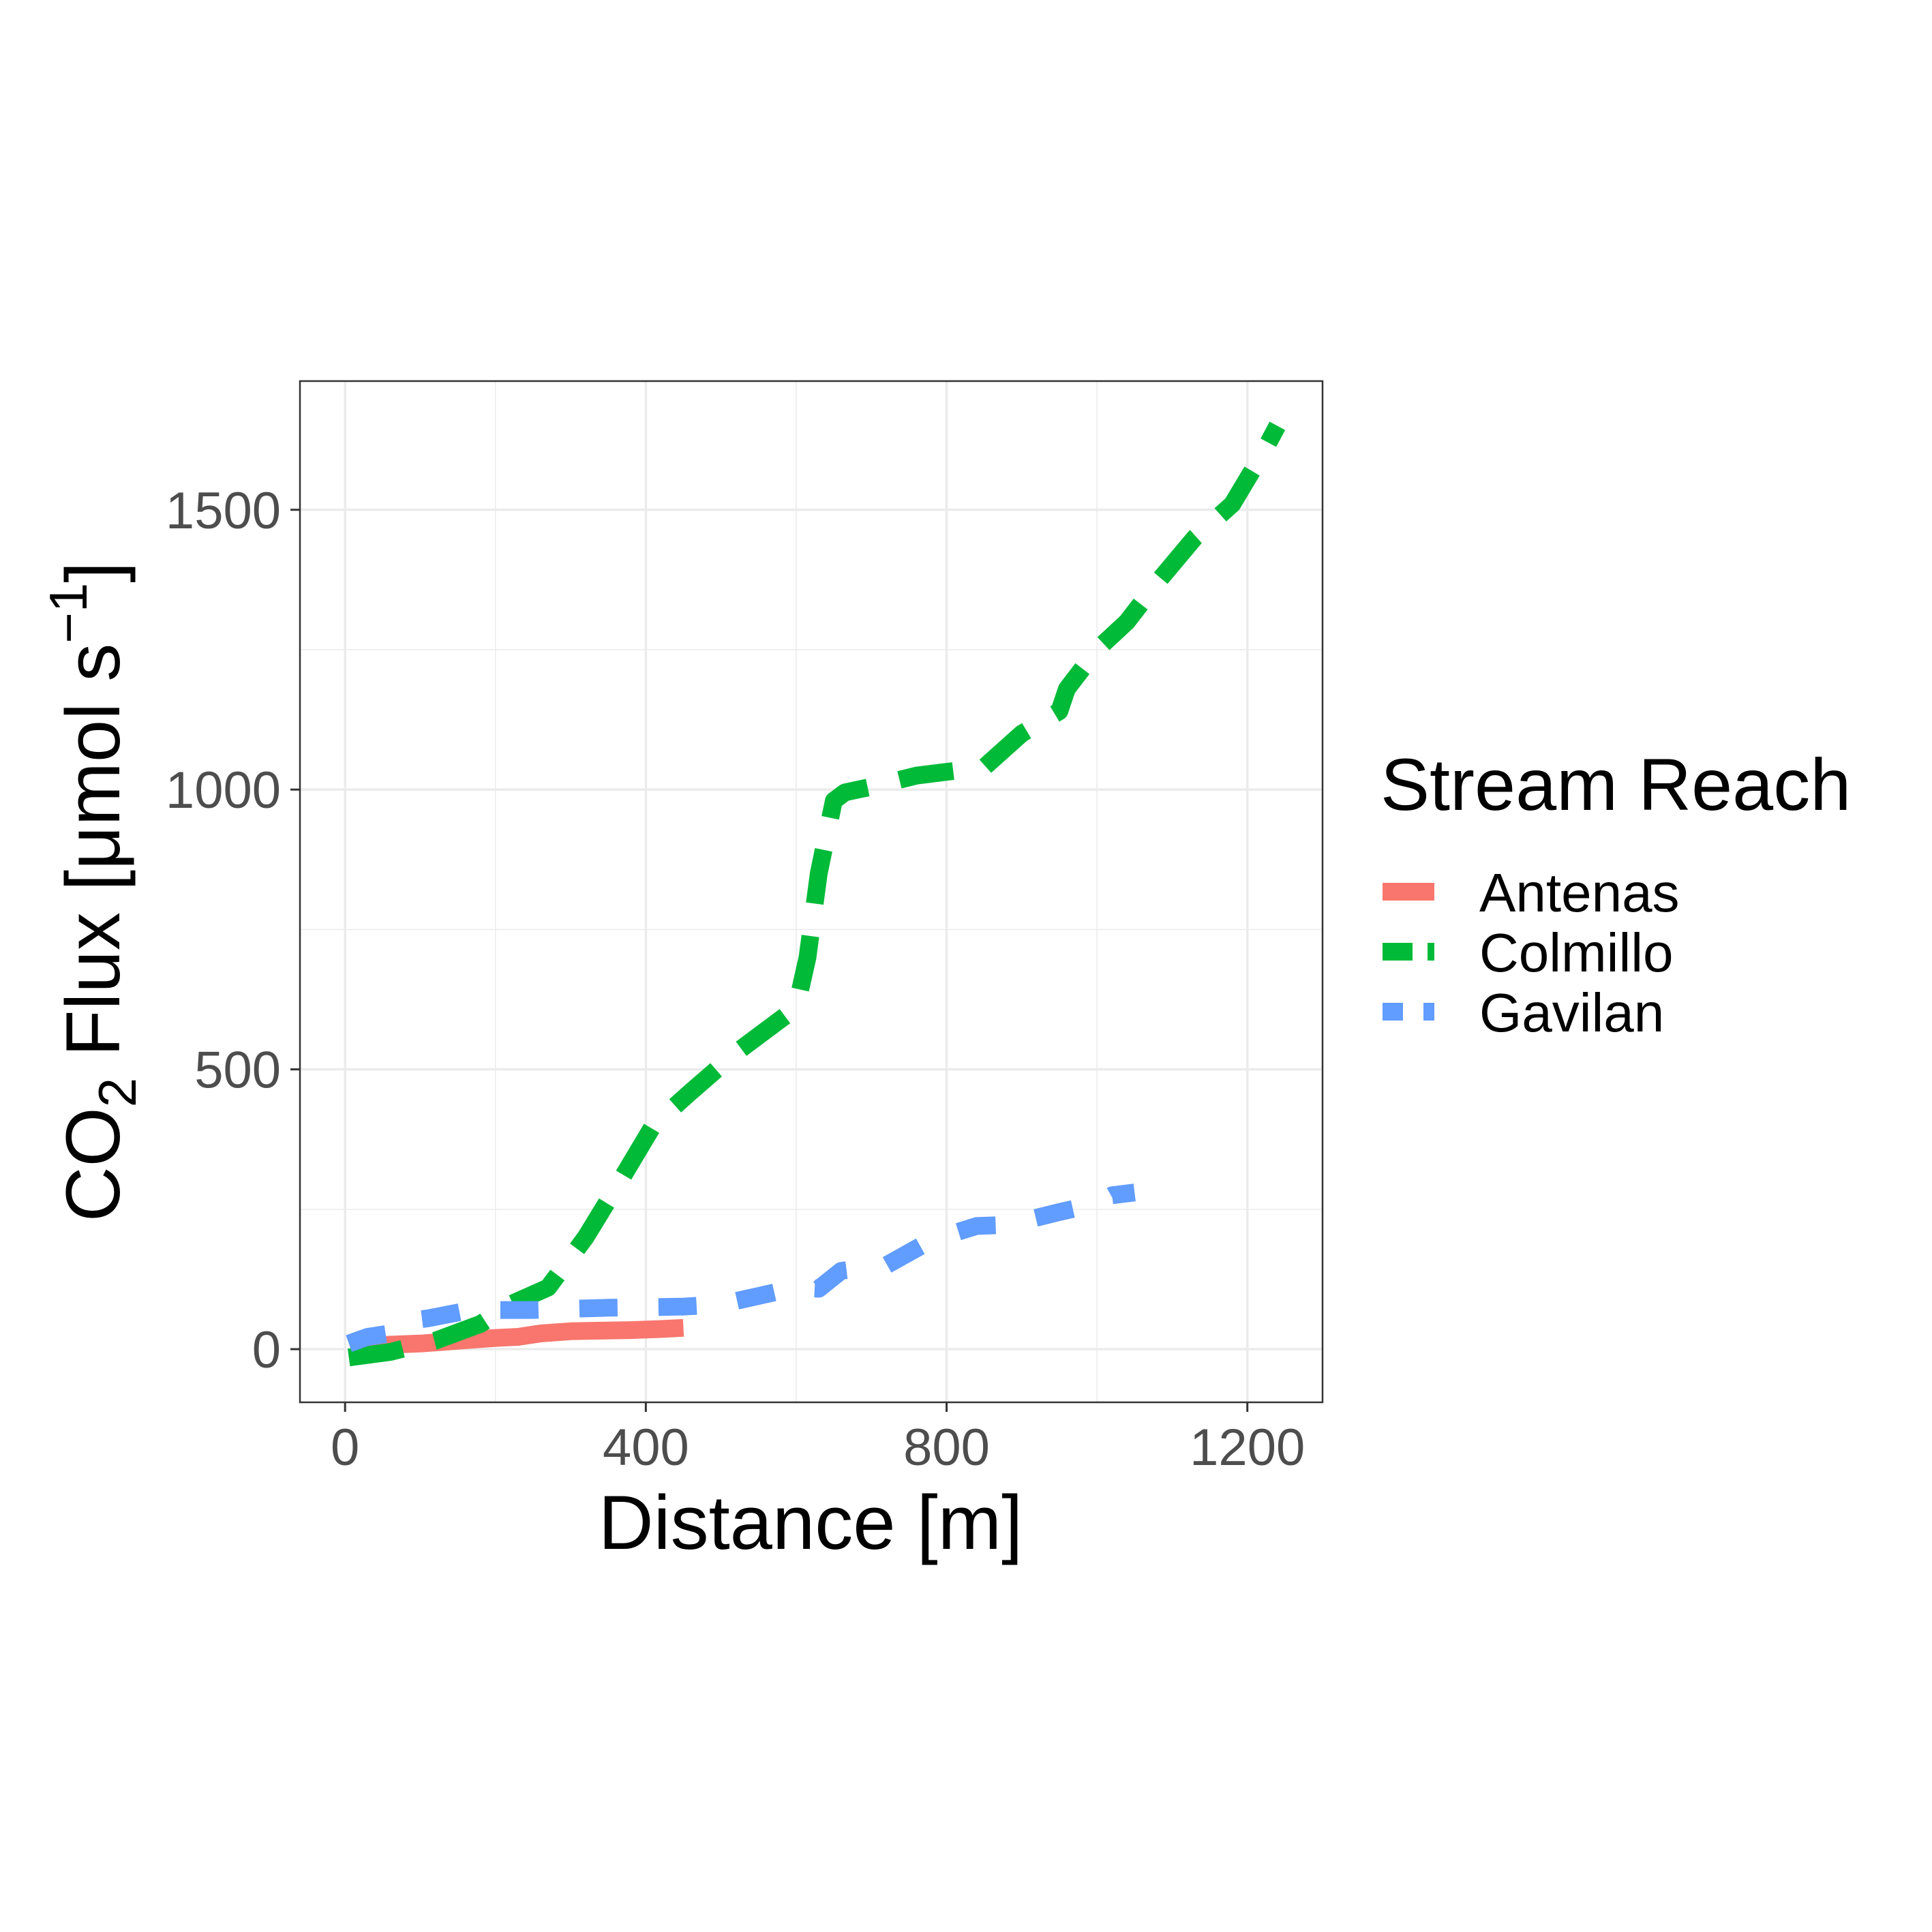  Describe the element at coordinates (233, 930) in the screenshot. I see `y-axis: 0 500 1000 1500` at that location.